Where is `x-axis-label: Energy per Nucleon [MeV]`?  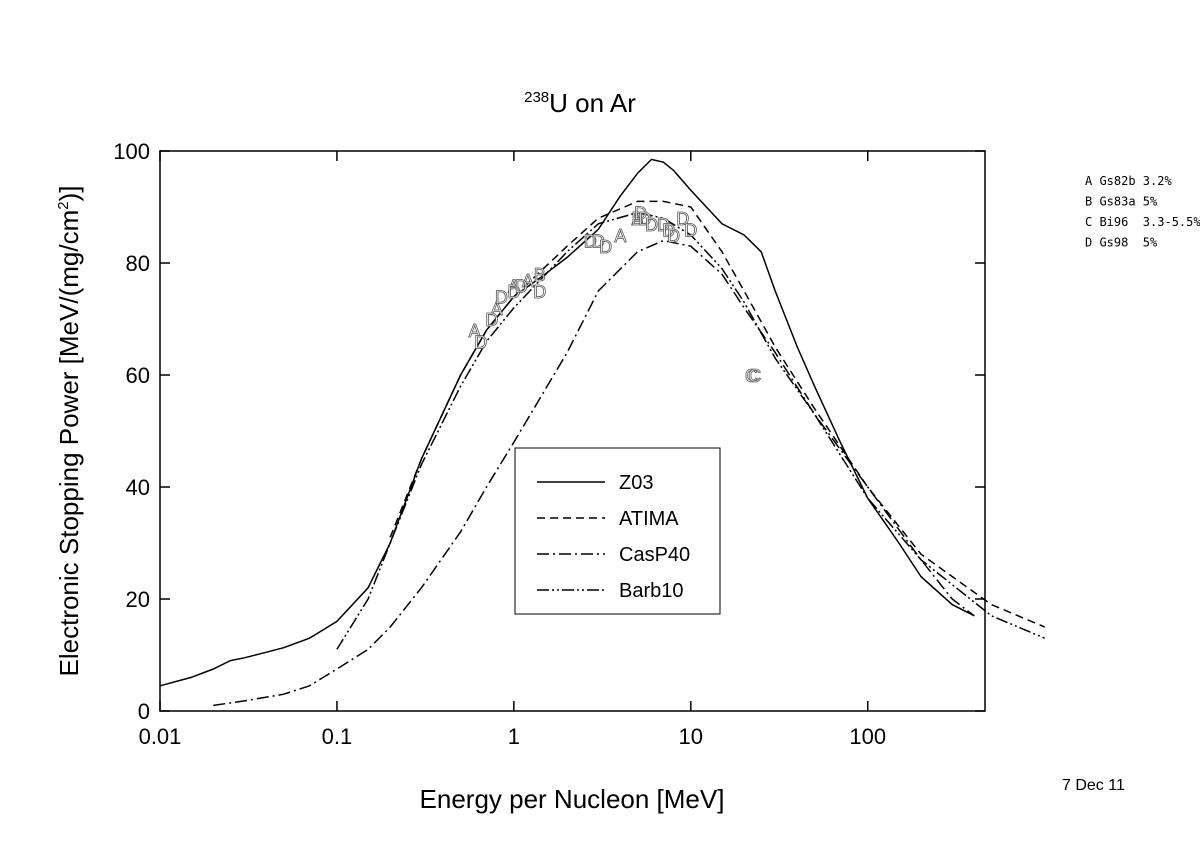 x-axis-label: Energy per Nucleon [MeV] is located at coordinates (572, 799).